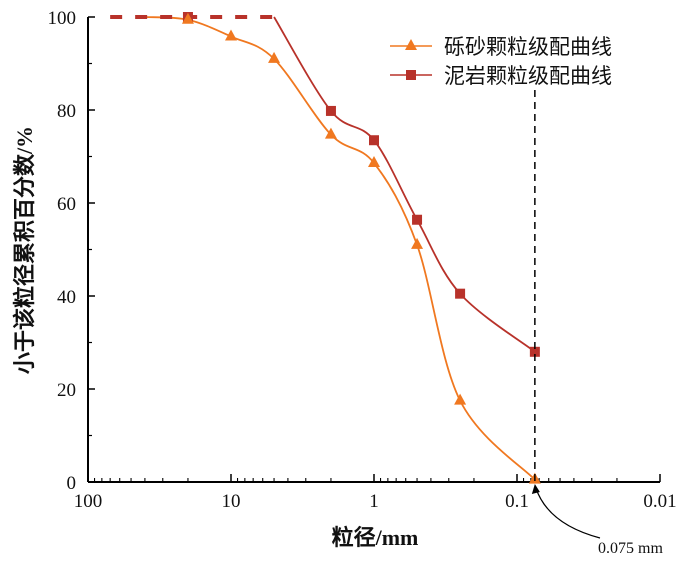 Image resolution: width=700 pixels, height=569 pixels. I want to click on x-tick-label: 0.01, so click(659, 501).